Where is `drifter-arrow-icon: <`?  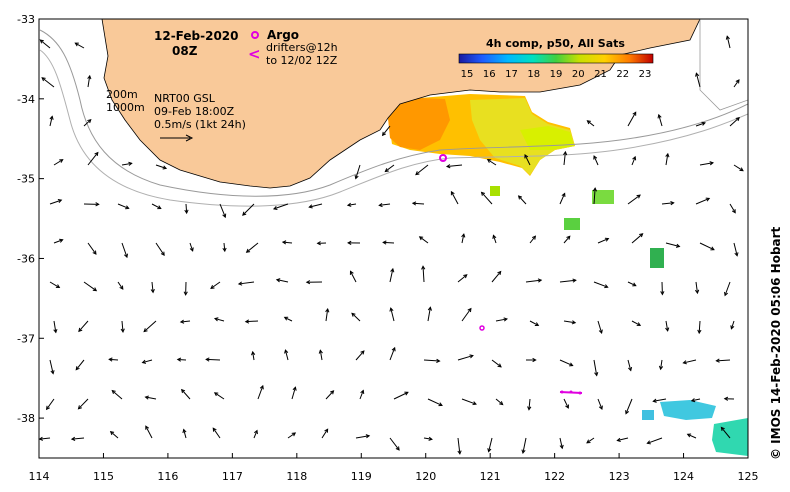
drifter-arrow-icon: < is located at coordinates (254, 54).